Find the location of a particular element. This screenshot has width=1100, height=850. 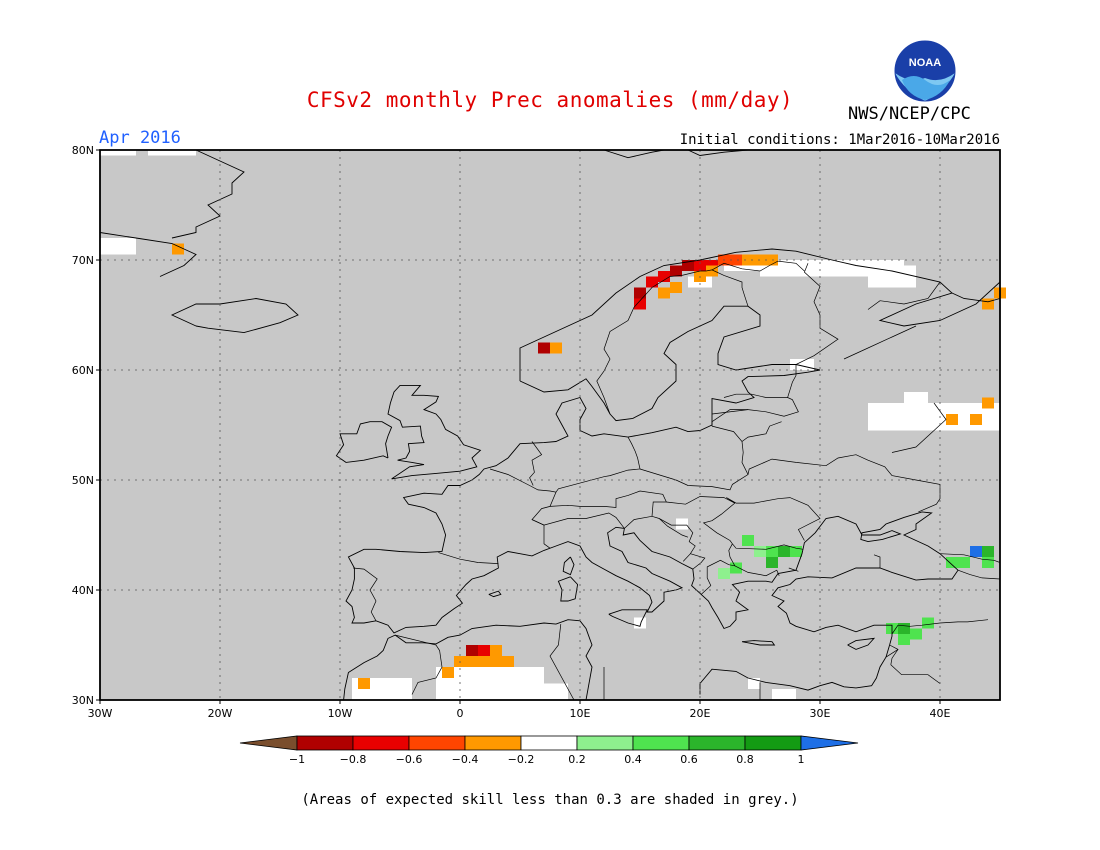

lat-label: 40N is located at coordinates (83, 590).